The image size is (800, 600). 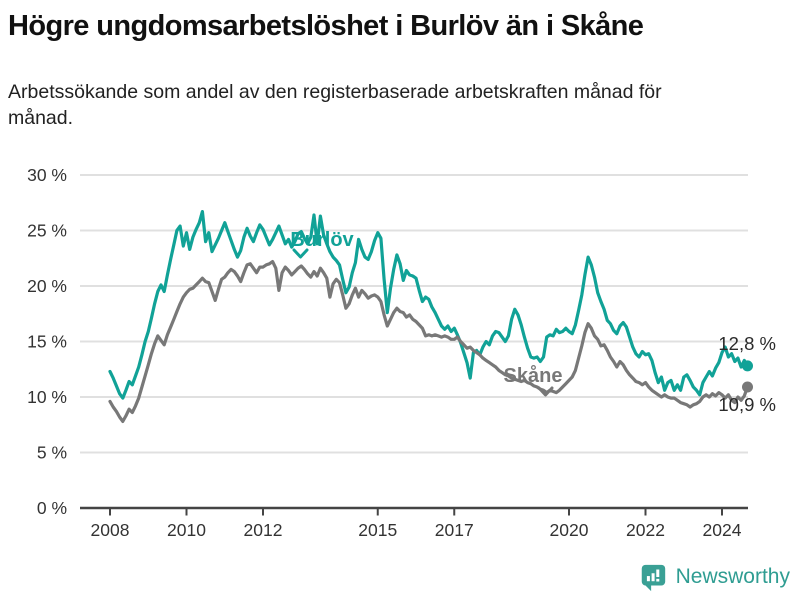 I want to click on y-tick-label: 0 %, so click(x=52, y=508).